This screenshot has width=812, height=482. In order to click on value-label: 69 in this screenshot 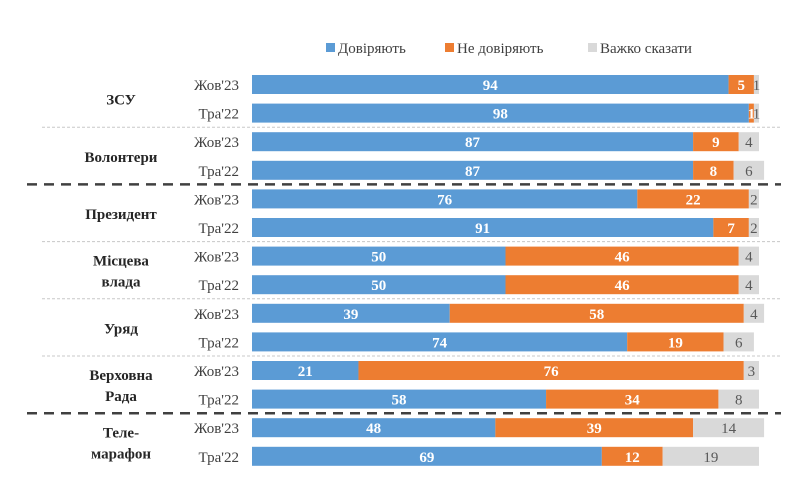, I will do `click(426, 458)`.